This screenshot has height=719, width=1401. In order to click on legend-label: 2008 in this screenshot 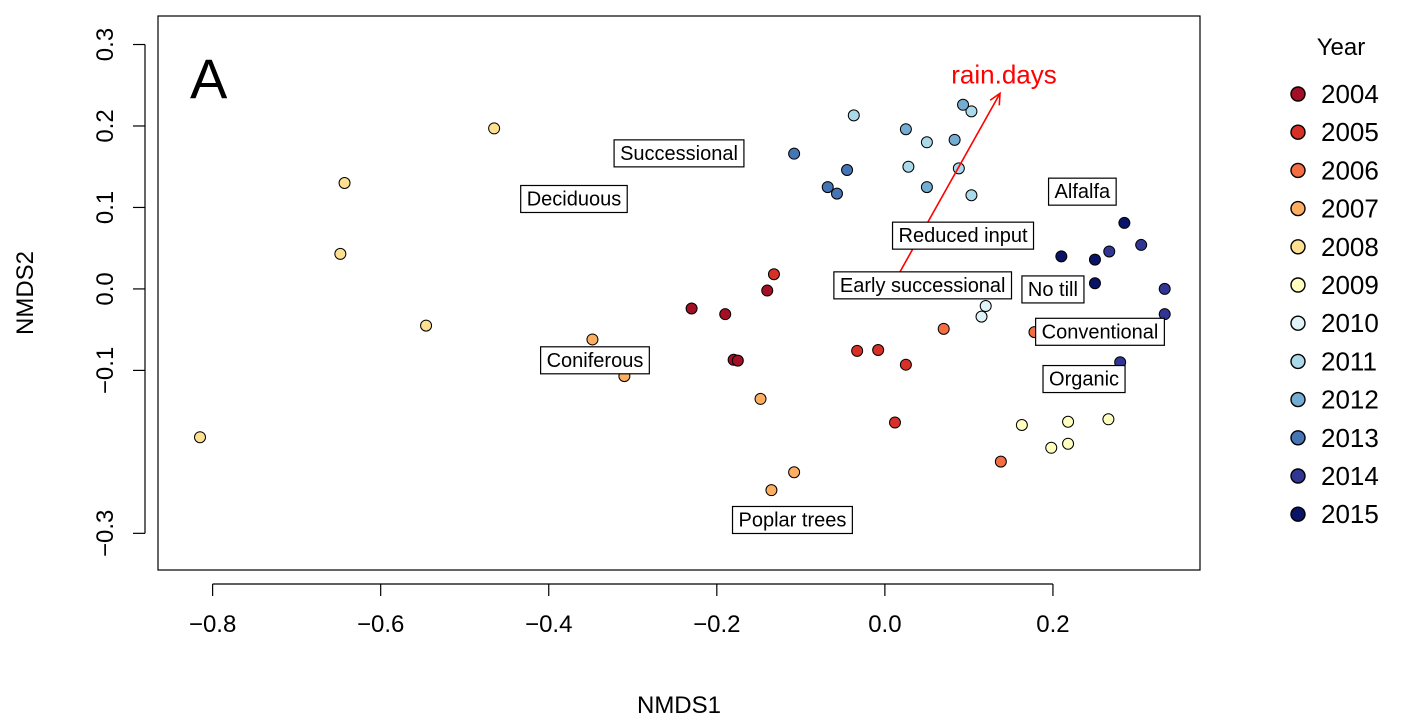, I will do `click(1350, 247)`.